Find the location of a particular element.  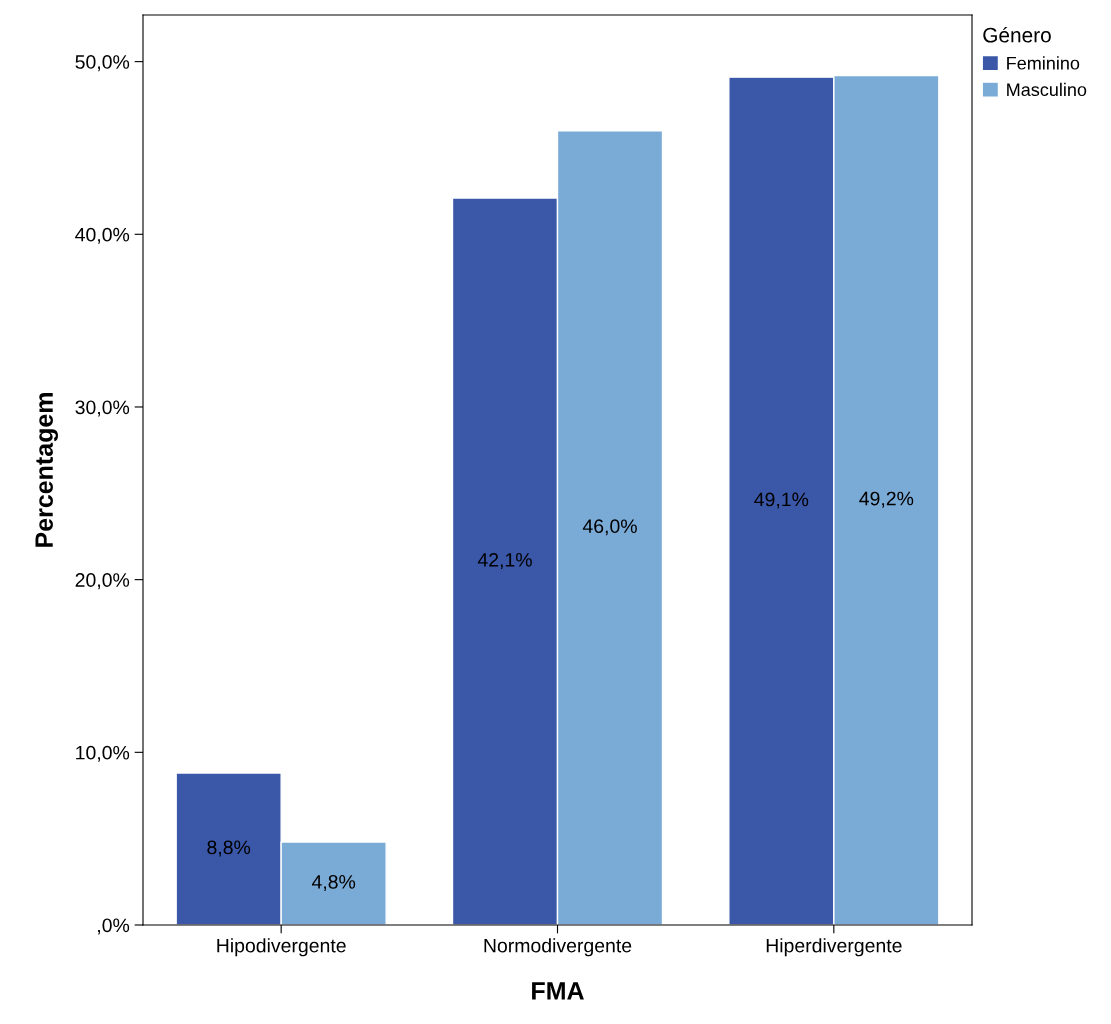

data-label: 49,2% is located at coordinates (886, 499).